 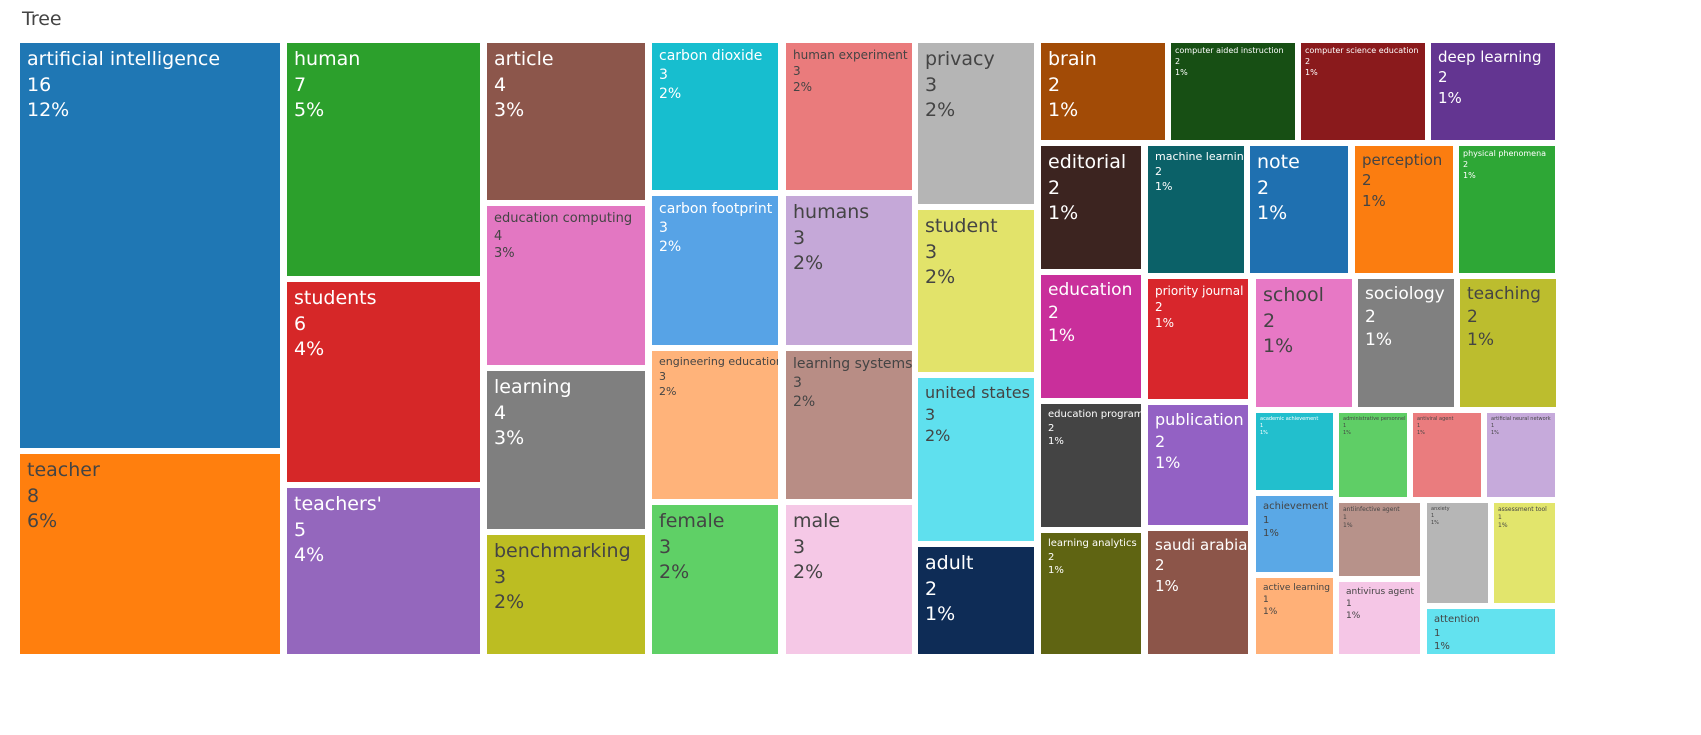 I want to click on tile-label: adult, so click(x=949, y=563).